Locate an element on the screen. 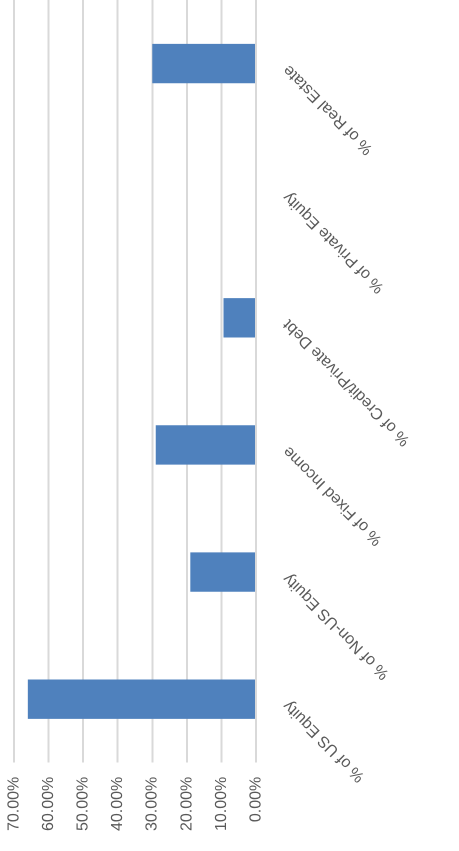 This screenshot has height=851, width=459. x-tick-label: 10.00% is located at coordinates (221, 803).